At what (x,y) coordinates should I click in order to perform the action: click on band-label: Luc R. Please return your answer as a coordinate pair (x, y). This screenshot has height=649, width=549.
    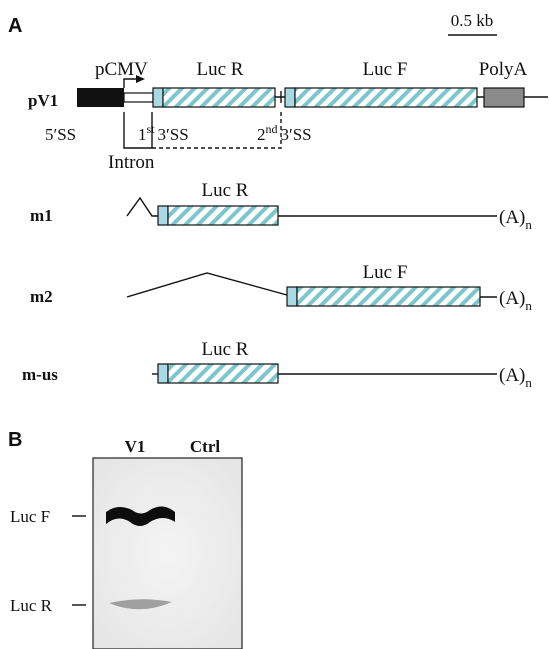
    Looking at the image, I should click on (31, 605).